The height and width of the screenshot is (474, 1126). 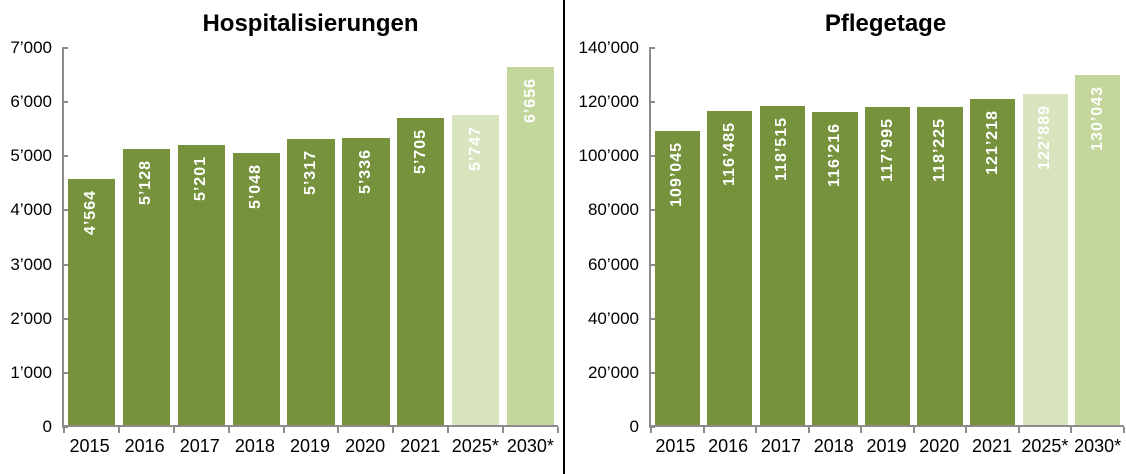 What do you see at coordinates (420, 151) in the screenshot?
I see `bar-value-label: 5’705` at bounding box center [420, 151].